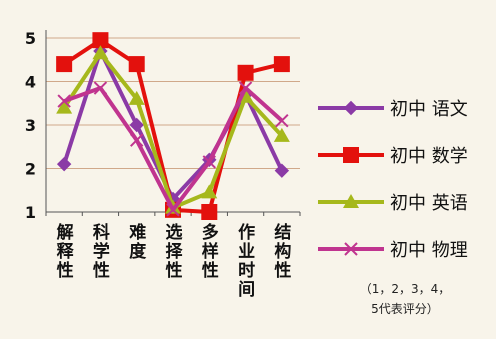 This screenshot has height=339, width=496. I want to click on y-tick-label-3: 3, so click(30, 125).